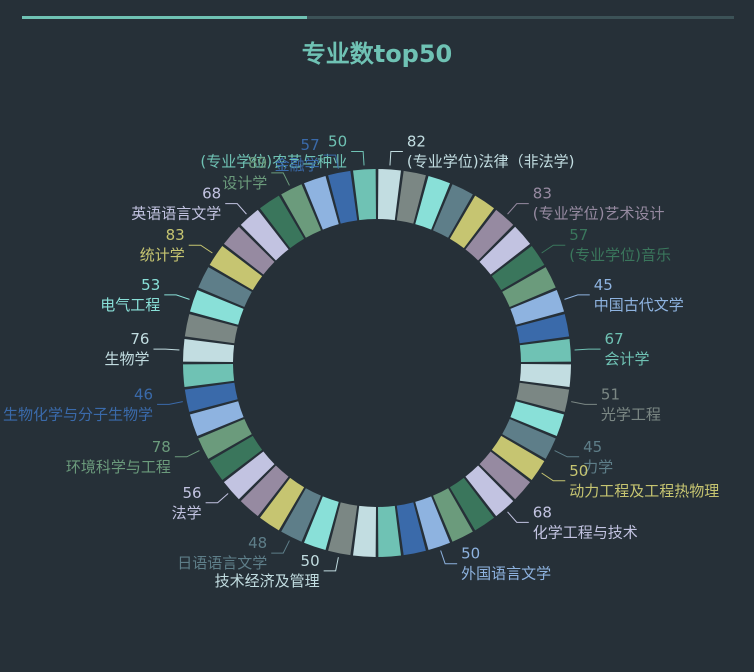 This screenshot has height=672, width=754. What do you see at coordinates (257, 163) in the screenshot?
I see `slice-value-label: 89` at bounding box center [257, 163].